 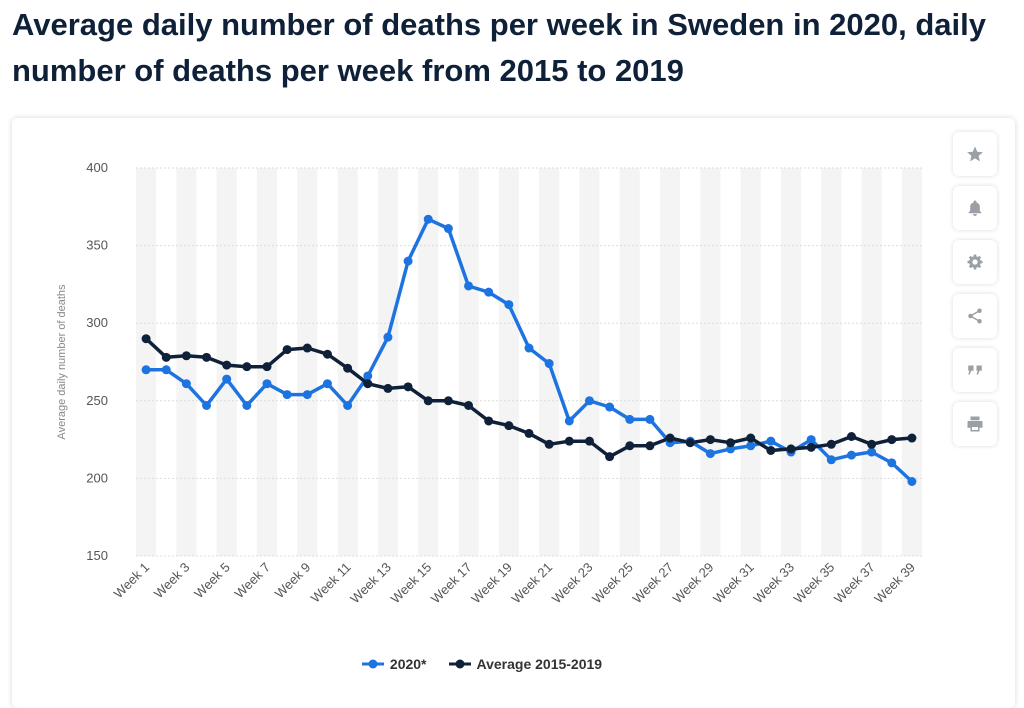 What do you see at coordinates (97, 245) in the screenshot?
I see `y-tick-label: 350` at bounding box center [97, 245].